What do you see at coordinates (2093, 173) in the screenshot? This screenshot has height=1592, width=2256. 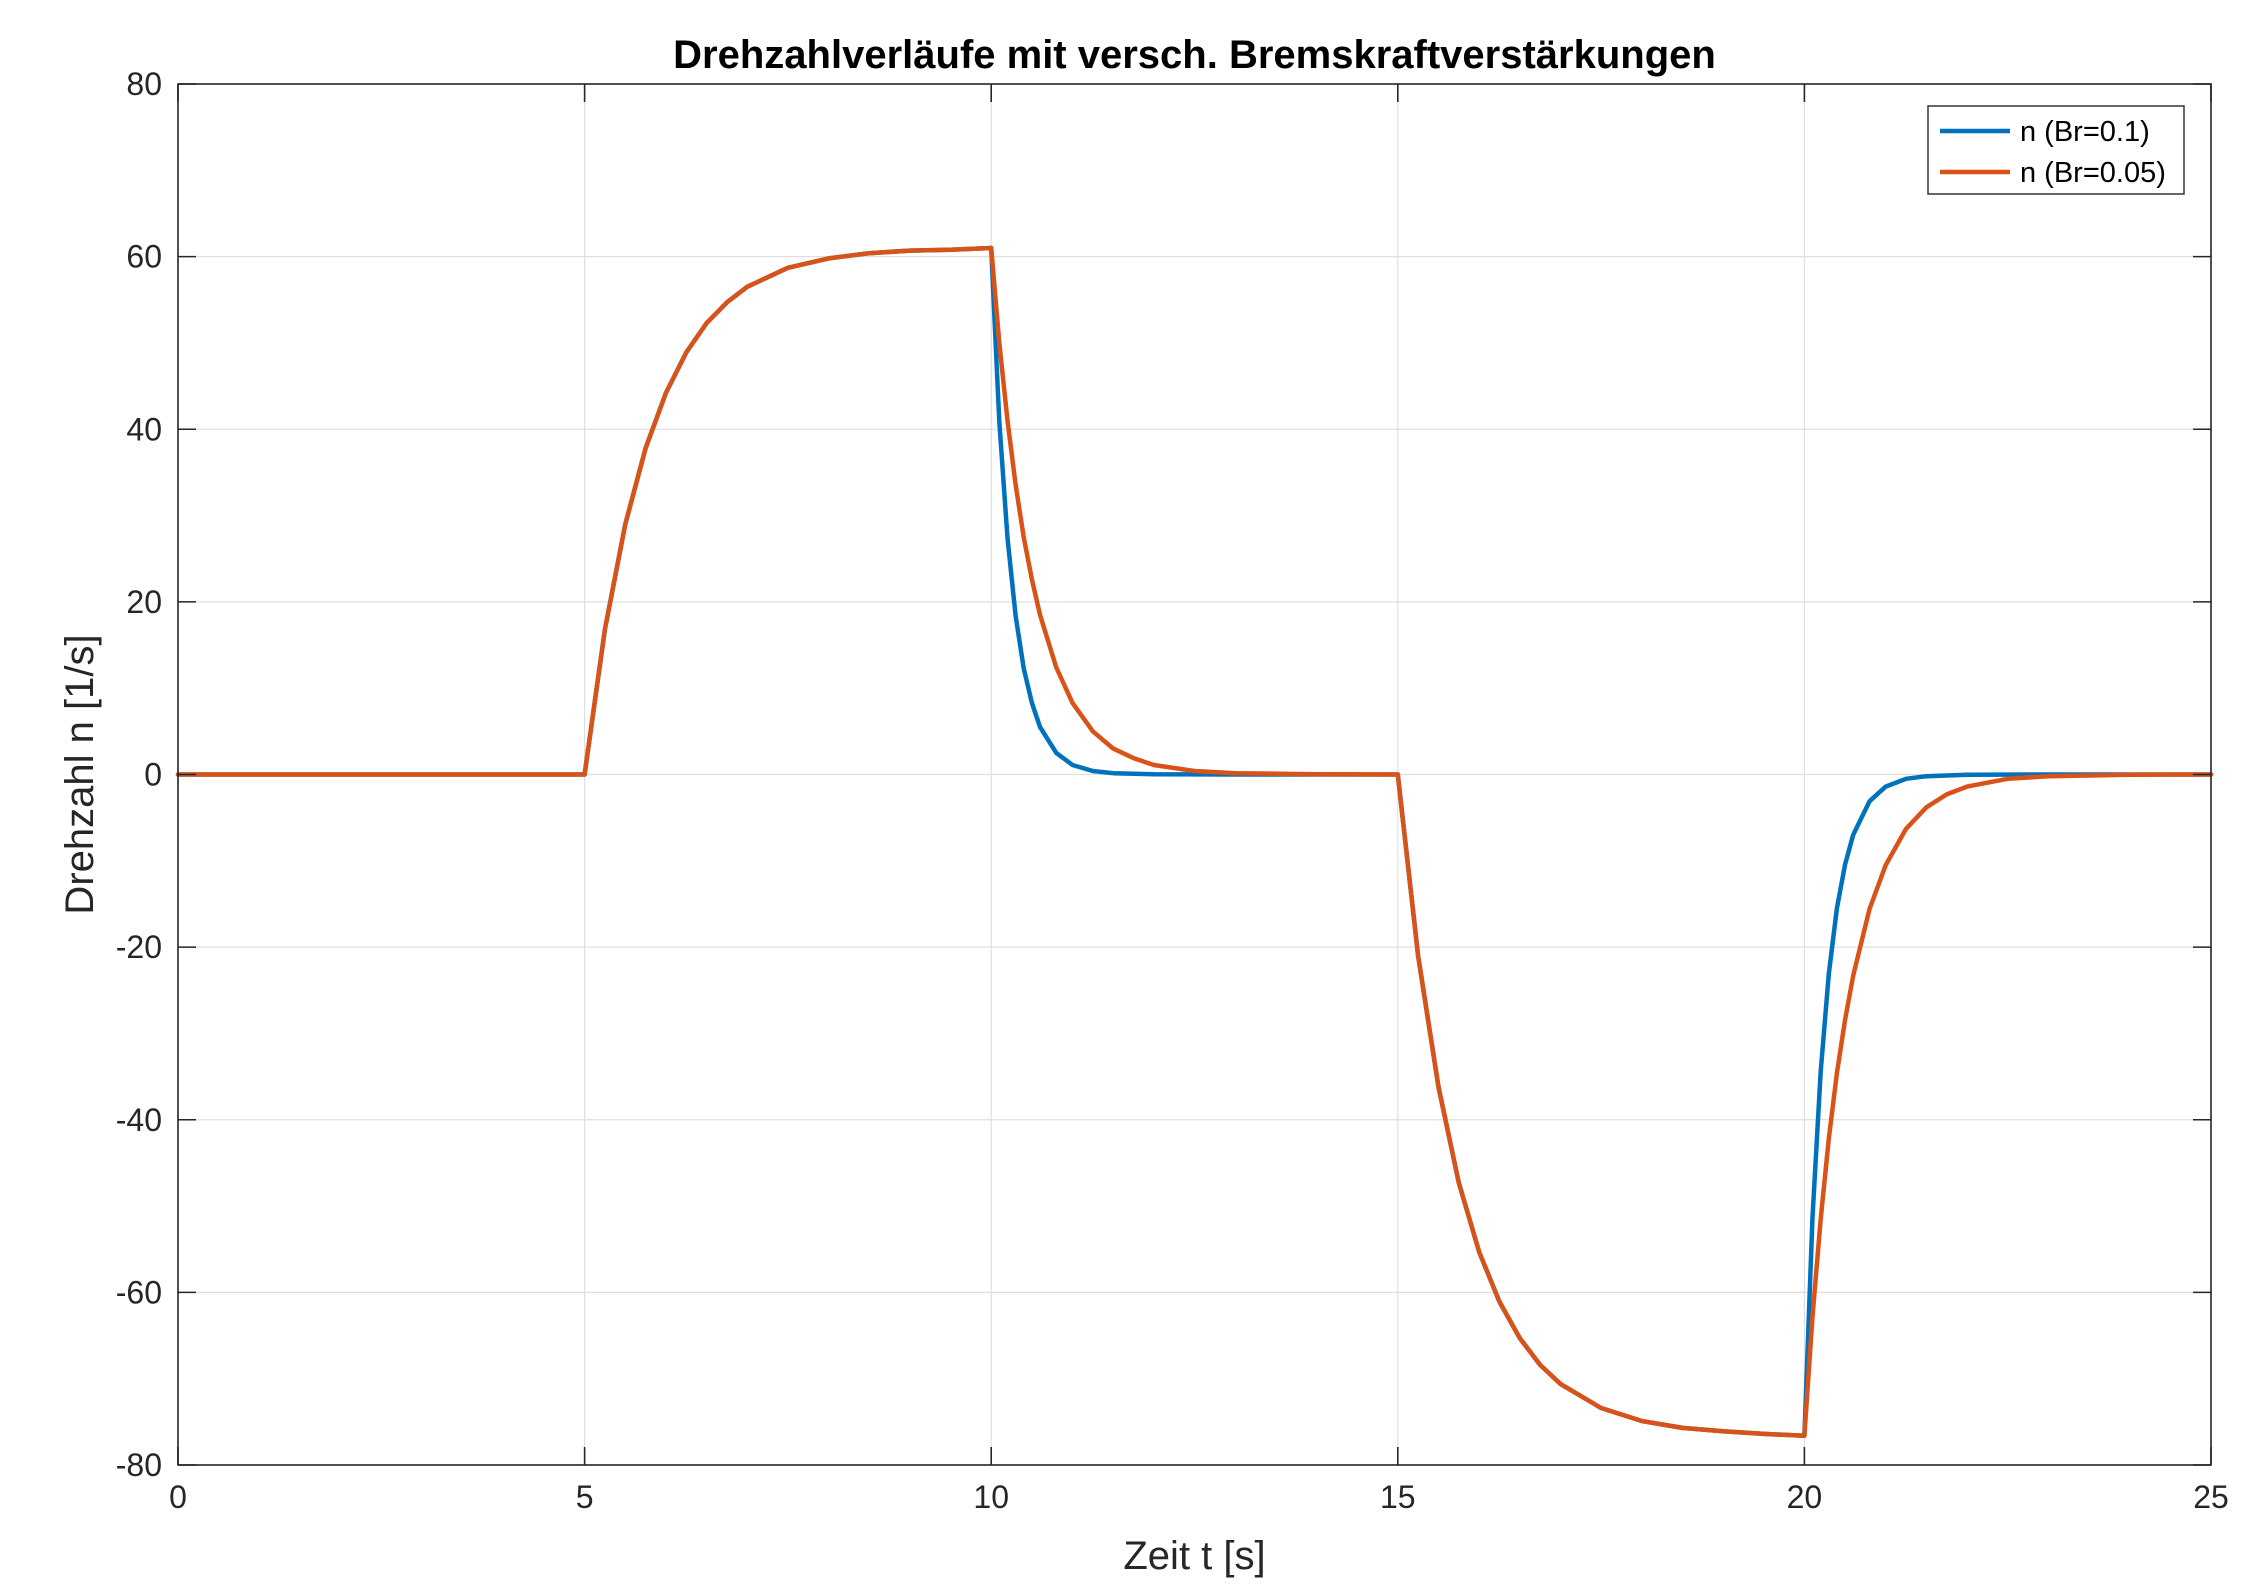 I see `legend-label-br-0-05: n (Br=0.05)` at bounding box center [2093, 173].